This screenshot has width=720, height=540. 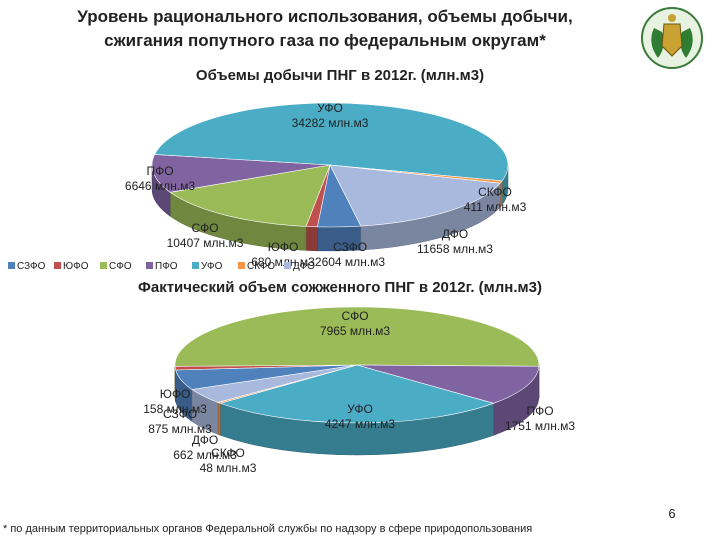 I want to click on legend-label: СКФО, so click(x=261, y=266).